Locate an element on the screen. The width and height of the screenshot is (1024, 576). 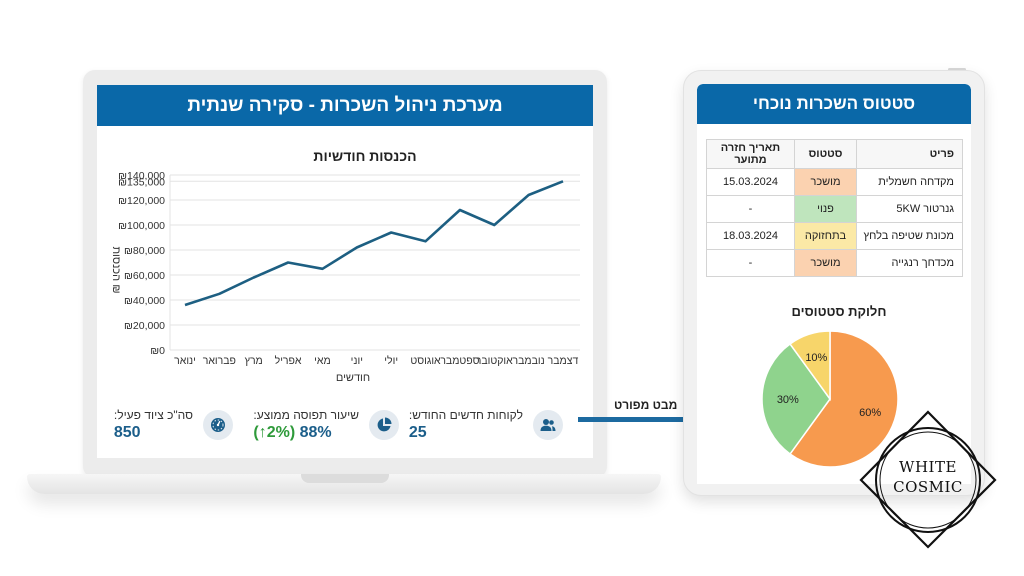
dashboard-title: מערכת ניהול השכרות - סקירה שנתית is located at coordinates (345, 105).